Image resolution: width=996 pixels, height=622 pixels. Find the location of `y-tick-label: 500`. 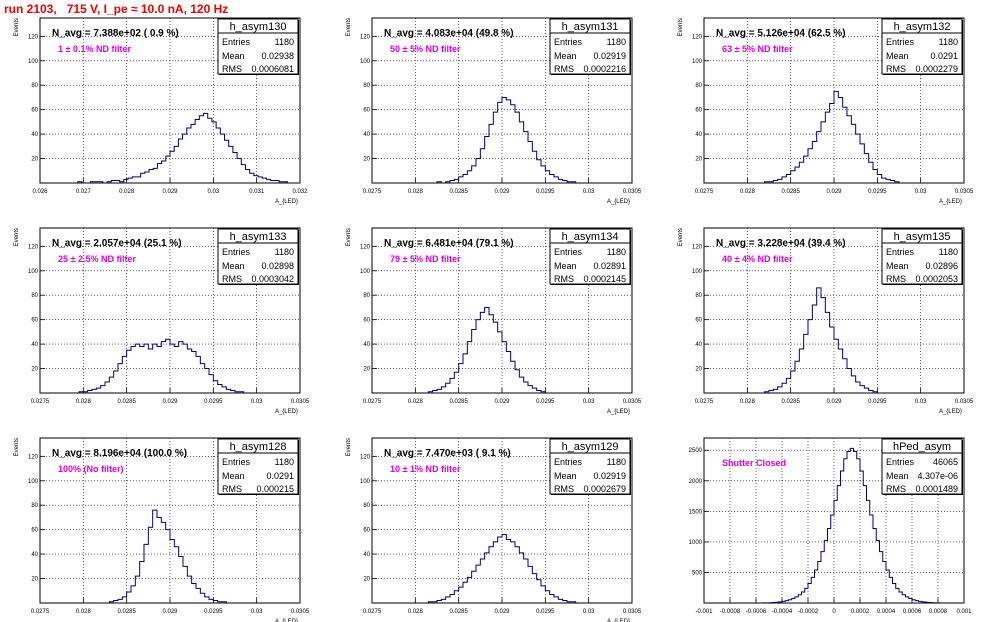

y-tick-label: 500 is located at coordinates (697, 573).